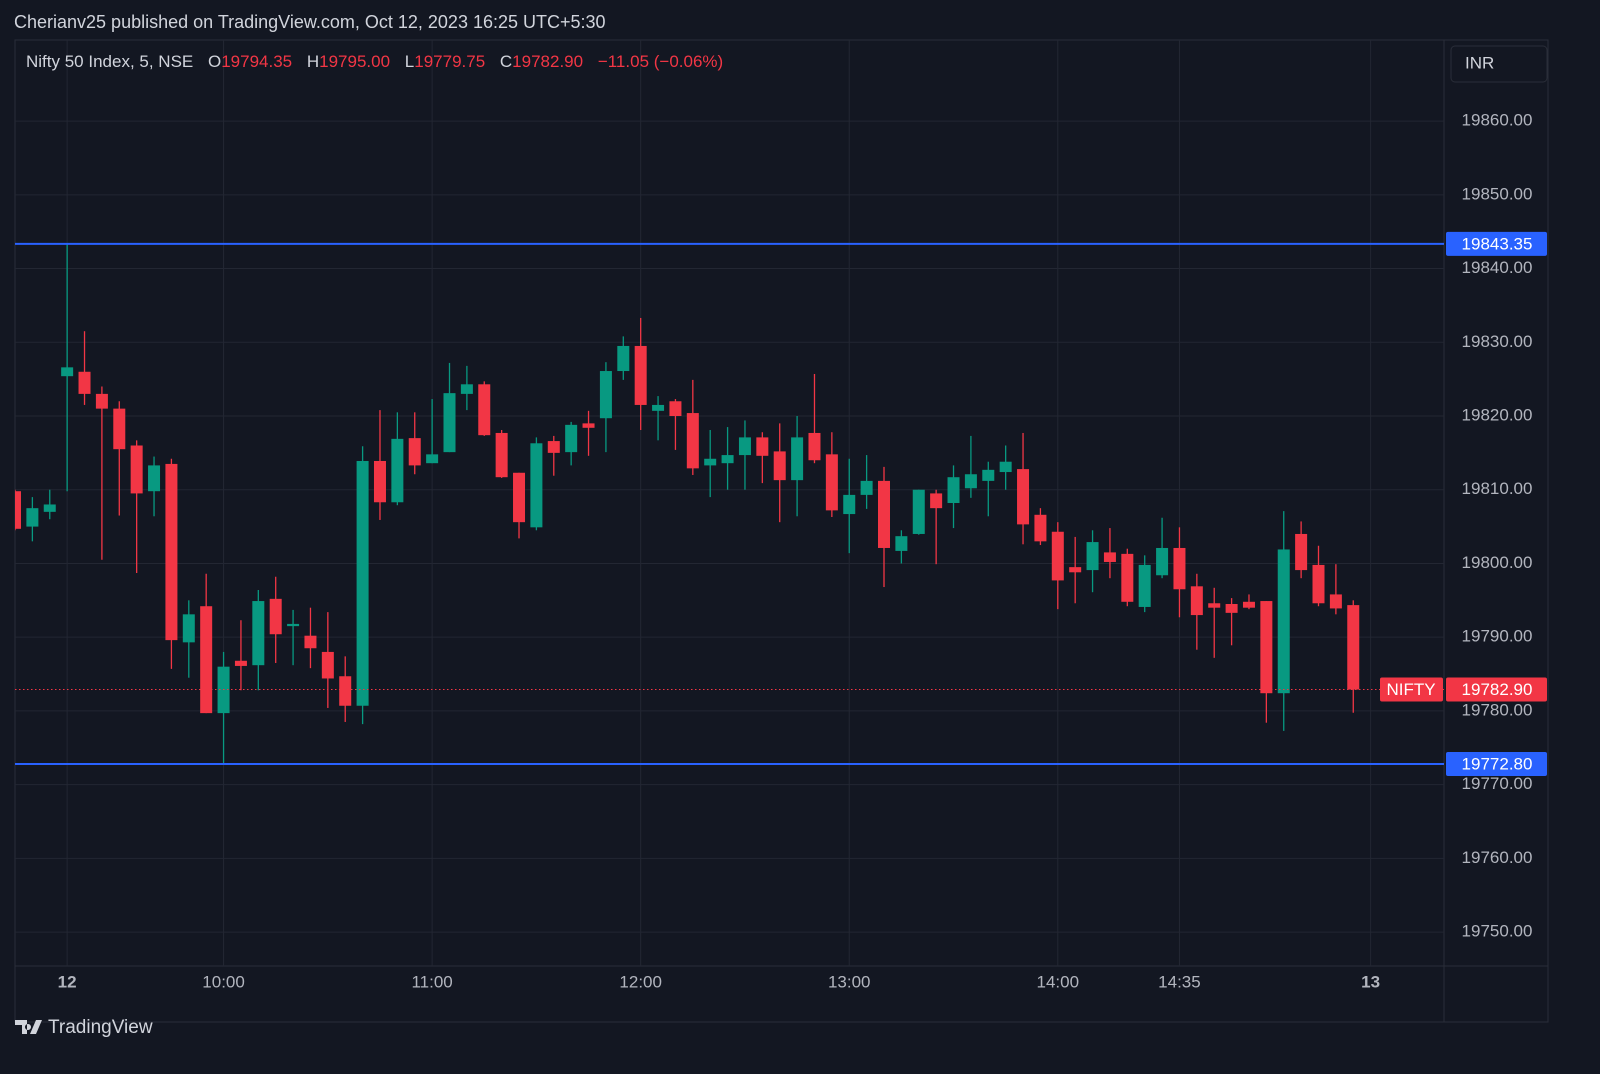  What do you see at coordinates (100, 1027) in the screenshot?
I see `brand-name: TradingView` at bounding box center [100, 1027].